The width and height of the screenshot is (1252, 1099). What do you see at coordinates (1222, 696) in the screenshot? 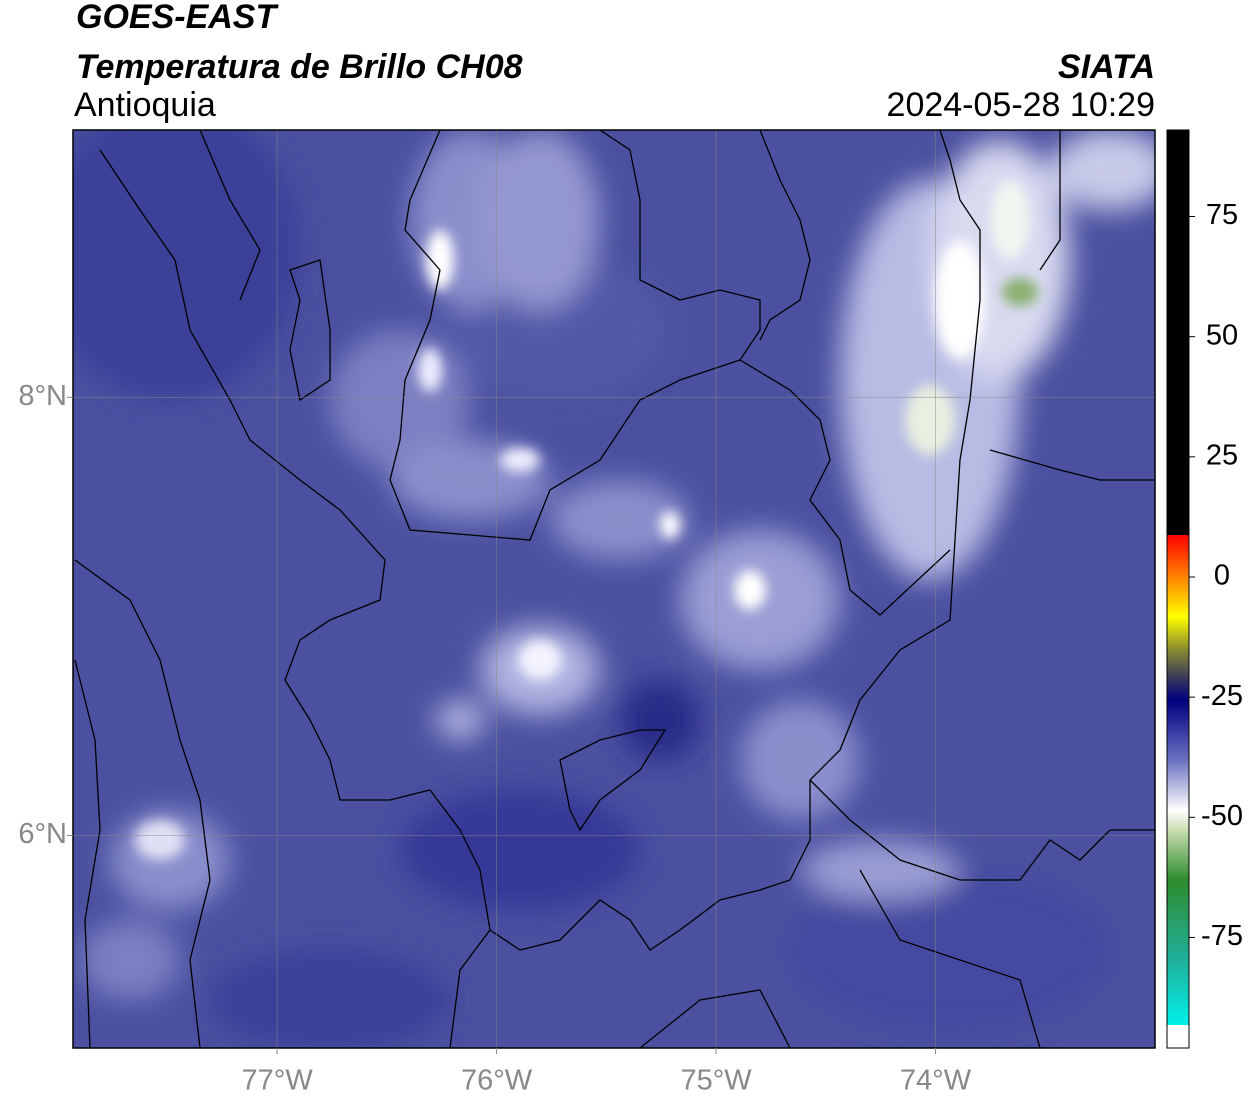
I see `colorbar-tick-label: -25` at bounding box center [1222, 696].